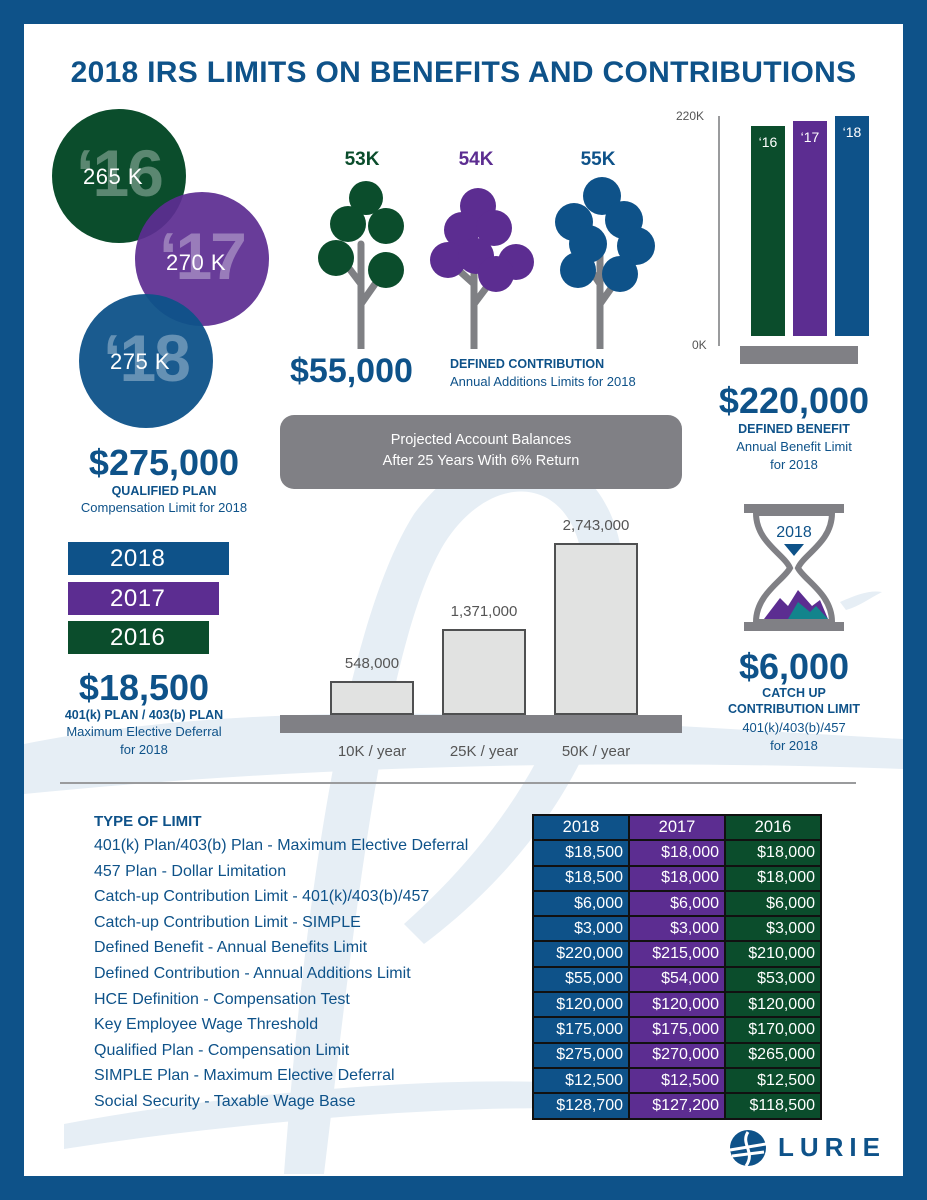 Image resolution: width=927 pixels, height=1200 pixels. I want to click on limit-type-label: Qualified Plan - Compensation Limit, so click(222, 1050).